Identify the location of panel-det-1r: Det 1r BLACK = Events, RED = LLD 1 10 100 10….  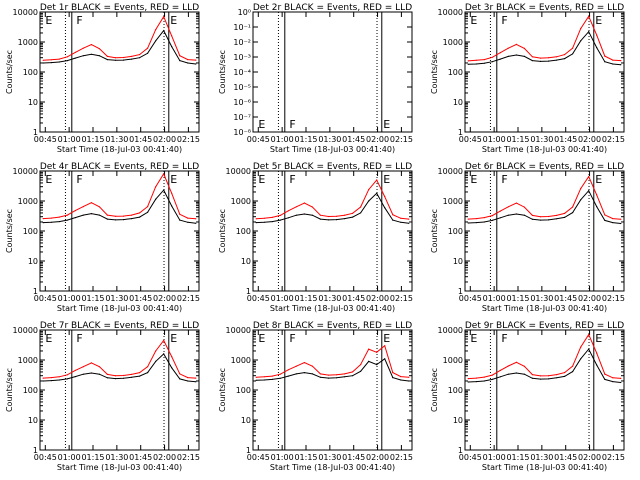
(102, 78).